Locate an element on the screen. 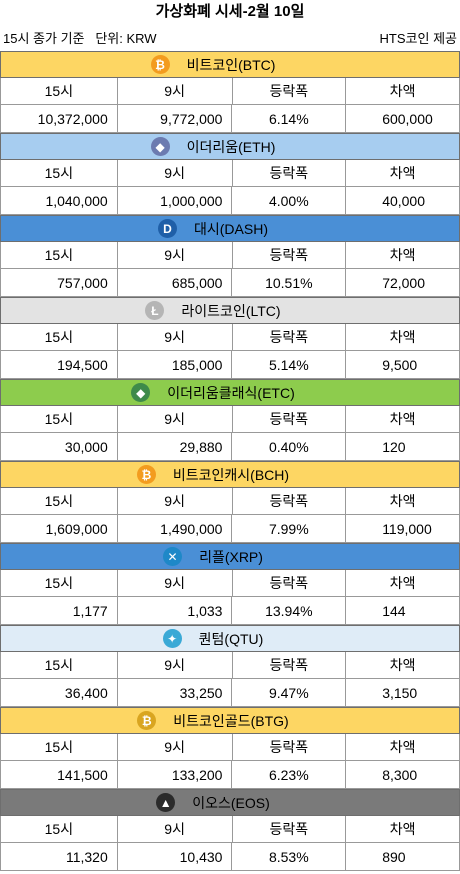 The image size is (460, 874). value-row: 11,320 10,430 8.53% 890 is located at coordinates (230, 857).